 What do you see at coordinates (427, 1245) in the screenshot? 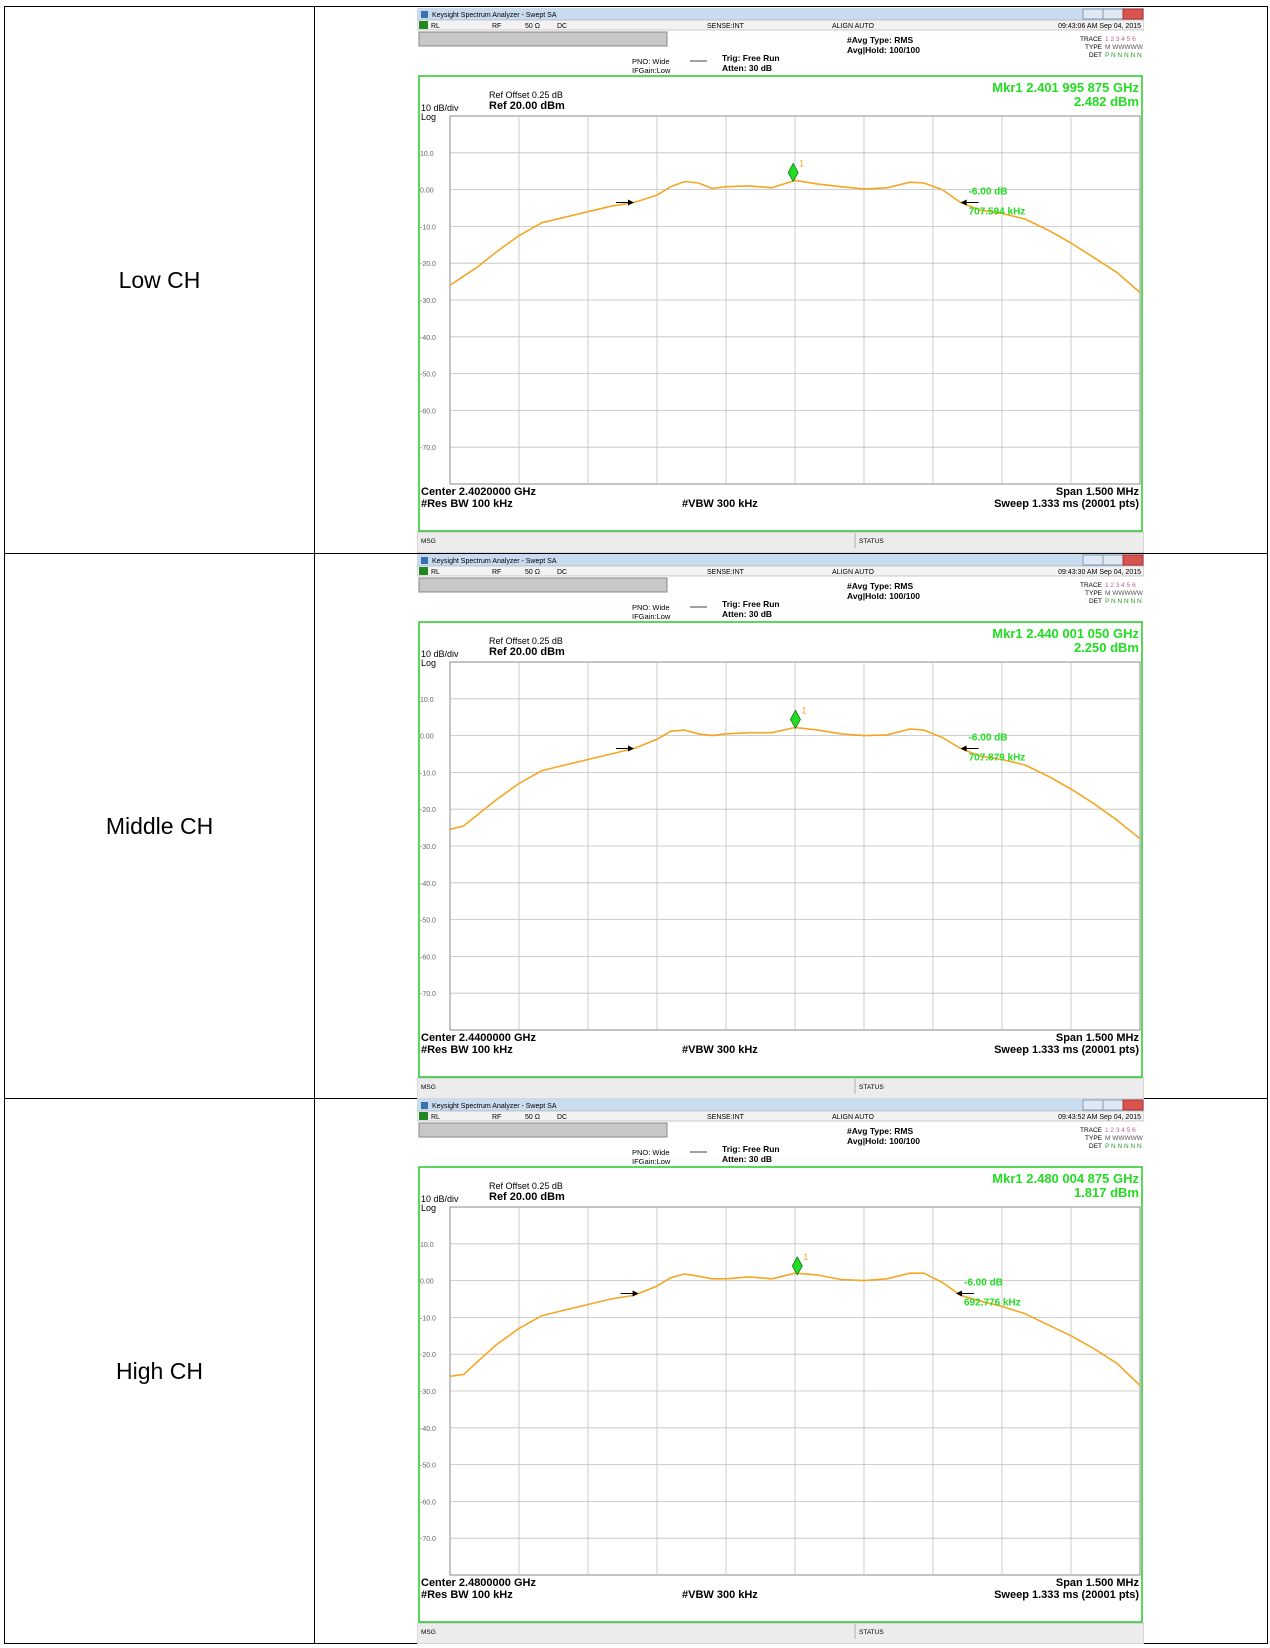
I see `y-tick-label: 10.0` at bounding box center [427, 1245].